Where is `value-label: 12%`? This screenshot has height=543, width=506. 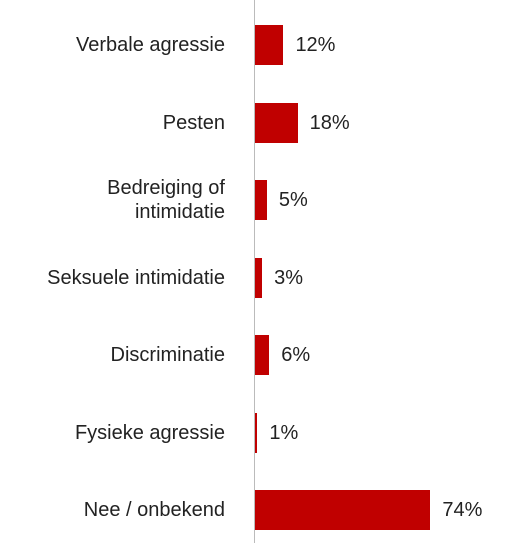 value-label: 12% is located at coordinates (315, 45).